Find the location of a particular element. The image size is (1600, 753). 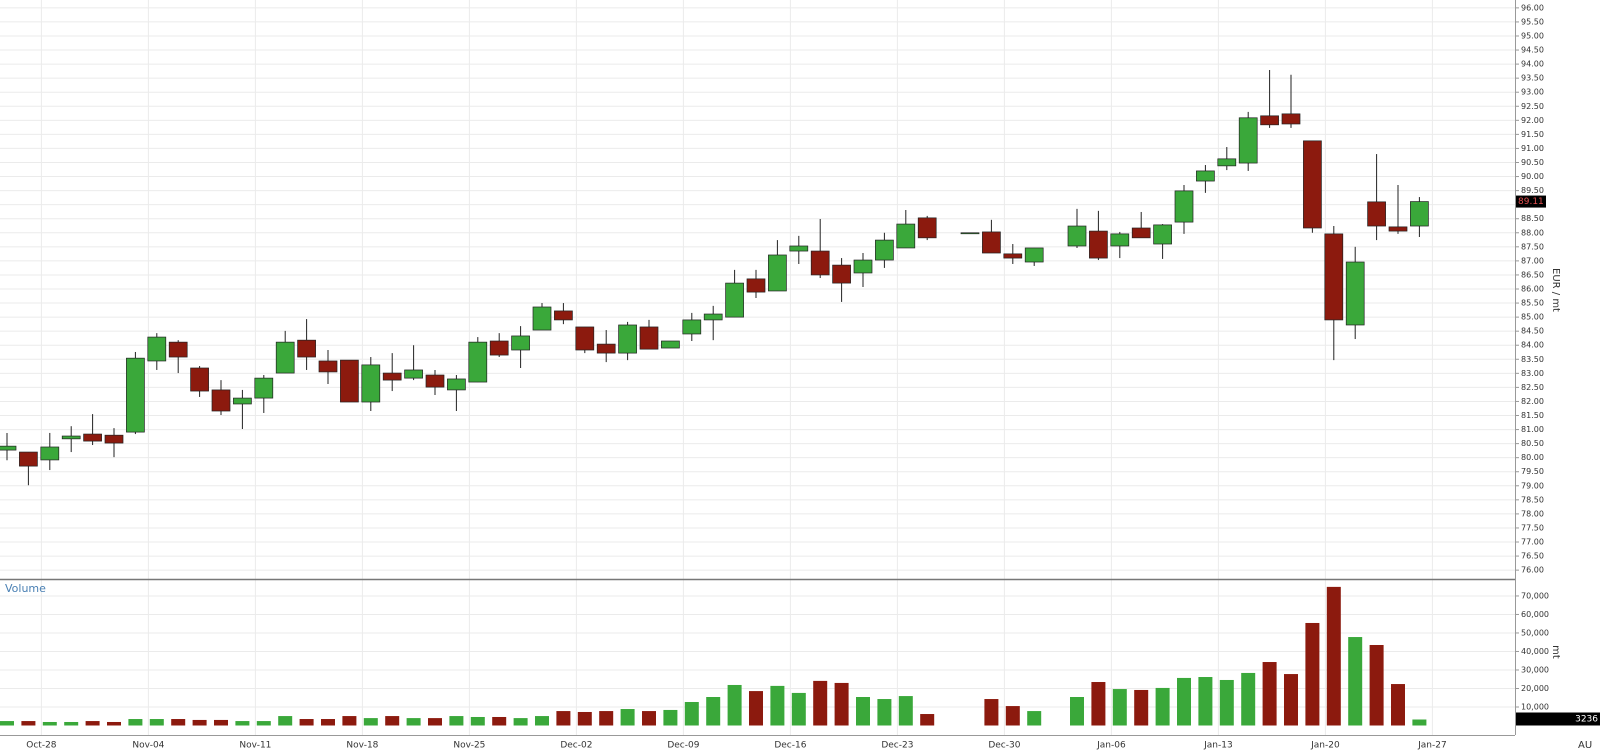

y-tick-label: 76.00 is located at coordinates (1532, 570).